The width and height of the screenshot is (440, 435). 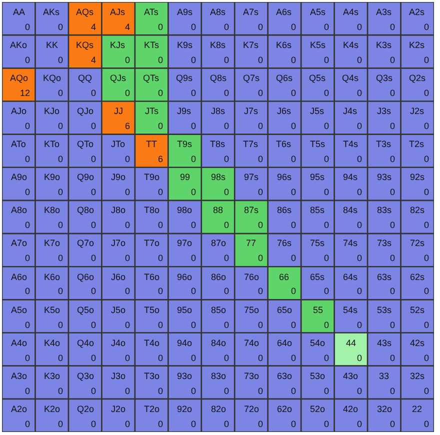 I want to click on annotation: A7s, so click(x=251, y=12).